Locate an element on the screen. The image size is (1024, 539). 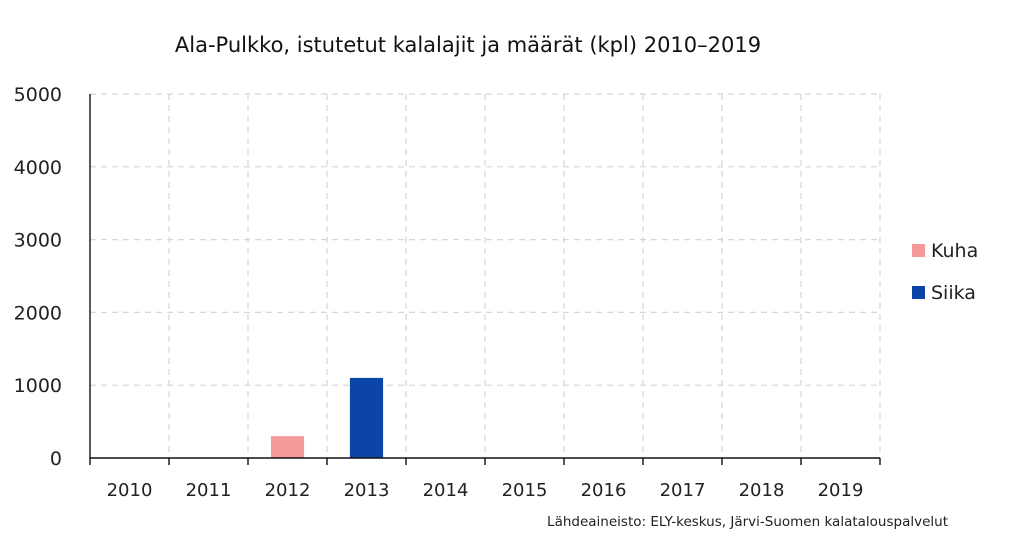
y-tick-label: 5000 is located at coordinates (38, 95).